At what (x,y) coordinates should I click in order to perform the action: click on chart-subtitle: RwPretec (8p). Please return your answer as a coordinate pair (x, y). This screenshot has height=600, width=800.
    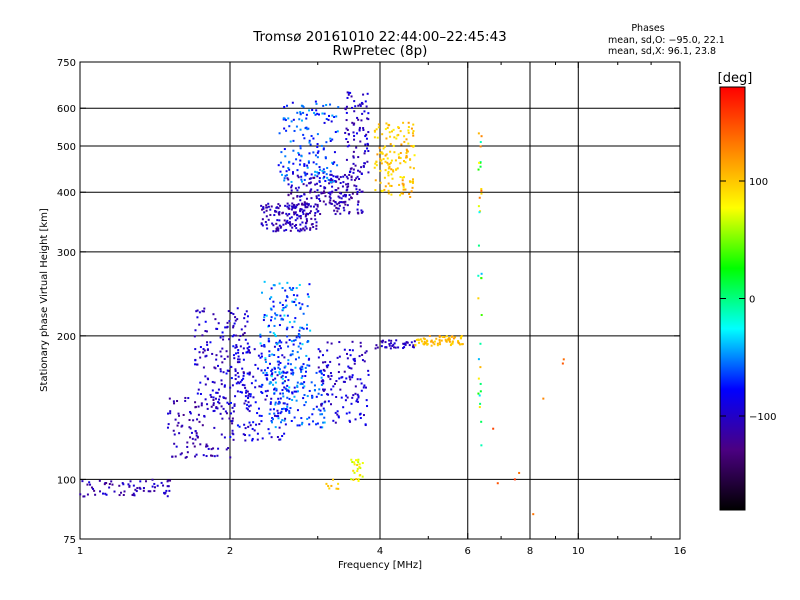
    Looking at the image, I should click on (380, 51).